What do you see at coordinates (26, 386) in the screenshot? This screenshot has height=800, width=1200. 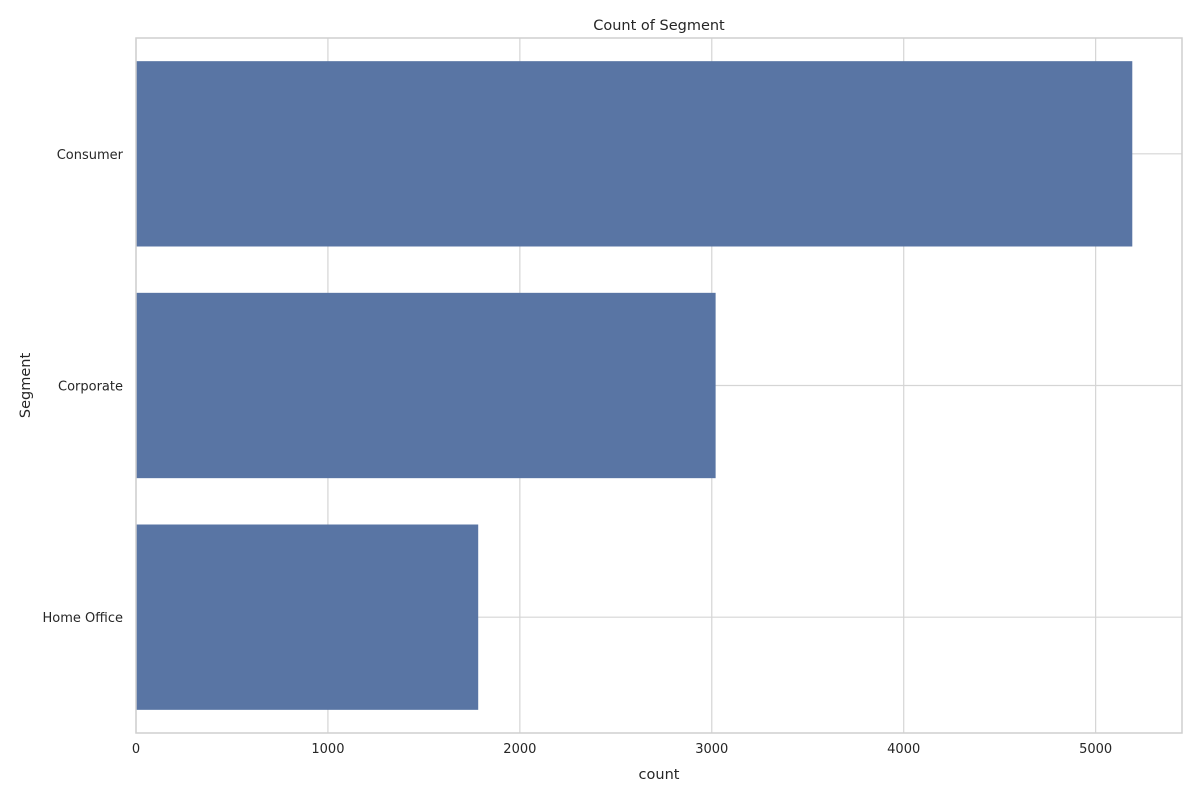 I see `y-axis-label: Segment` at bounding box center [26, 386].